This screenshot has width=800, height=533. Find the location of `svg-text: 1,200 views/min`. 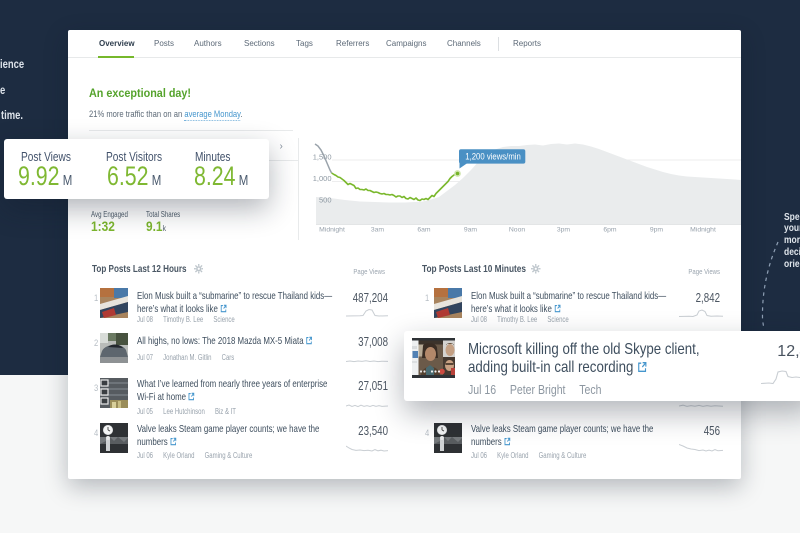

svg-text: 1,200 views/min is located at coordinates (493, 156).